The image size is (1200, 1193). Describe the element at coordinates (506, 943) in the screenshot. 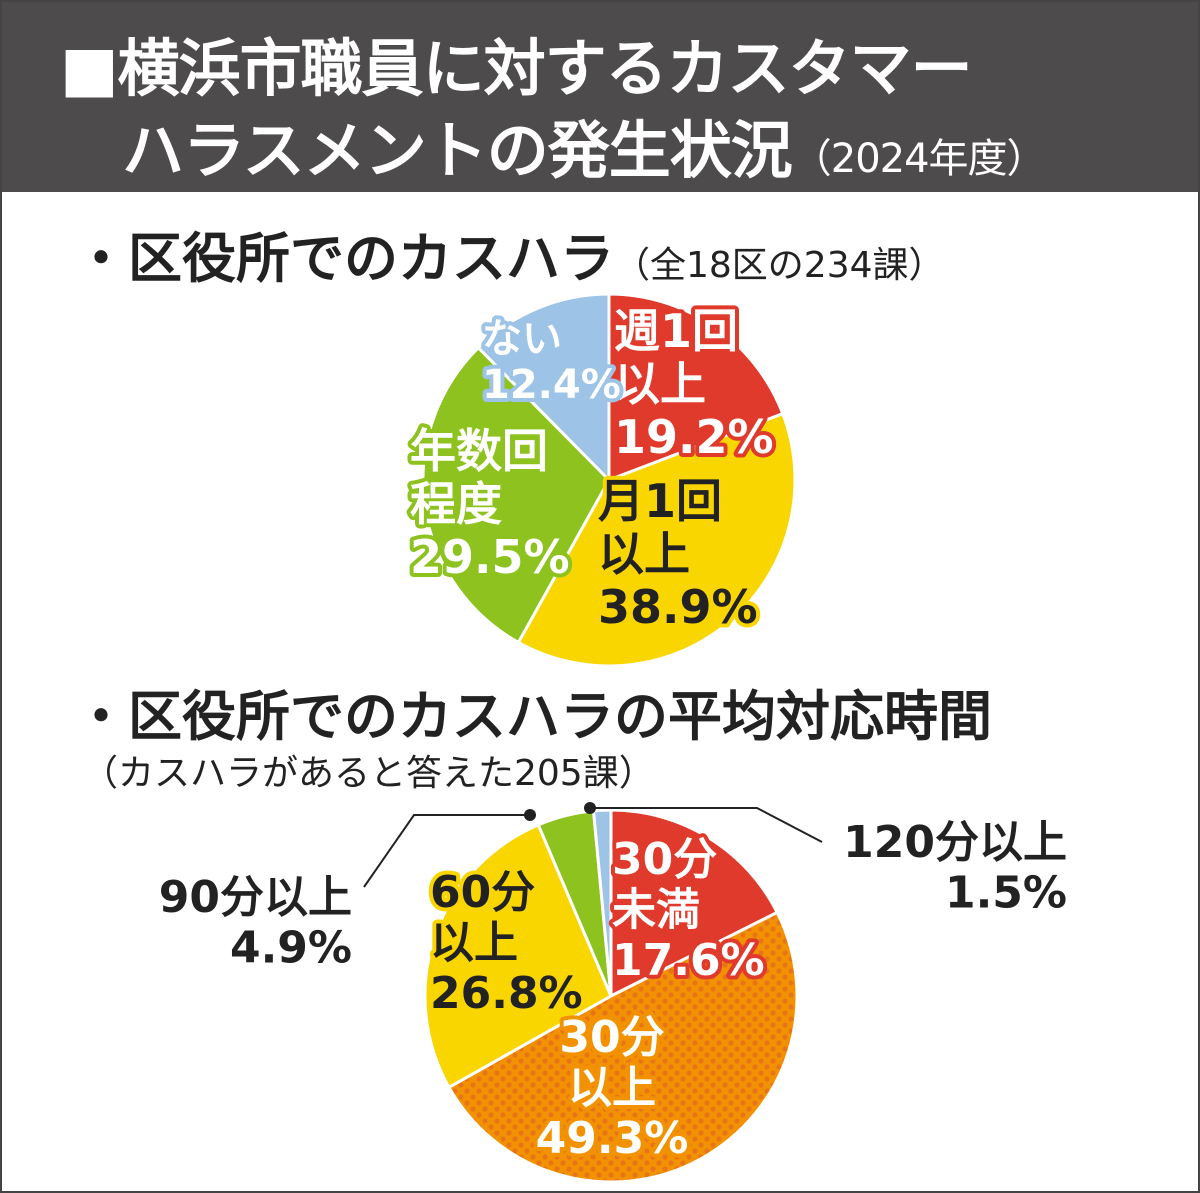

I see `label-over60: 60分以上 26.8%` at that location.